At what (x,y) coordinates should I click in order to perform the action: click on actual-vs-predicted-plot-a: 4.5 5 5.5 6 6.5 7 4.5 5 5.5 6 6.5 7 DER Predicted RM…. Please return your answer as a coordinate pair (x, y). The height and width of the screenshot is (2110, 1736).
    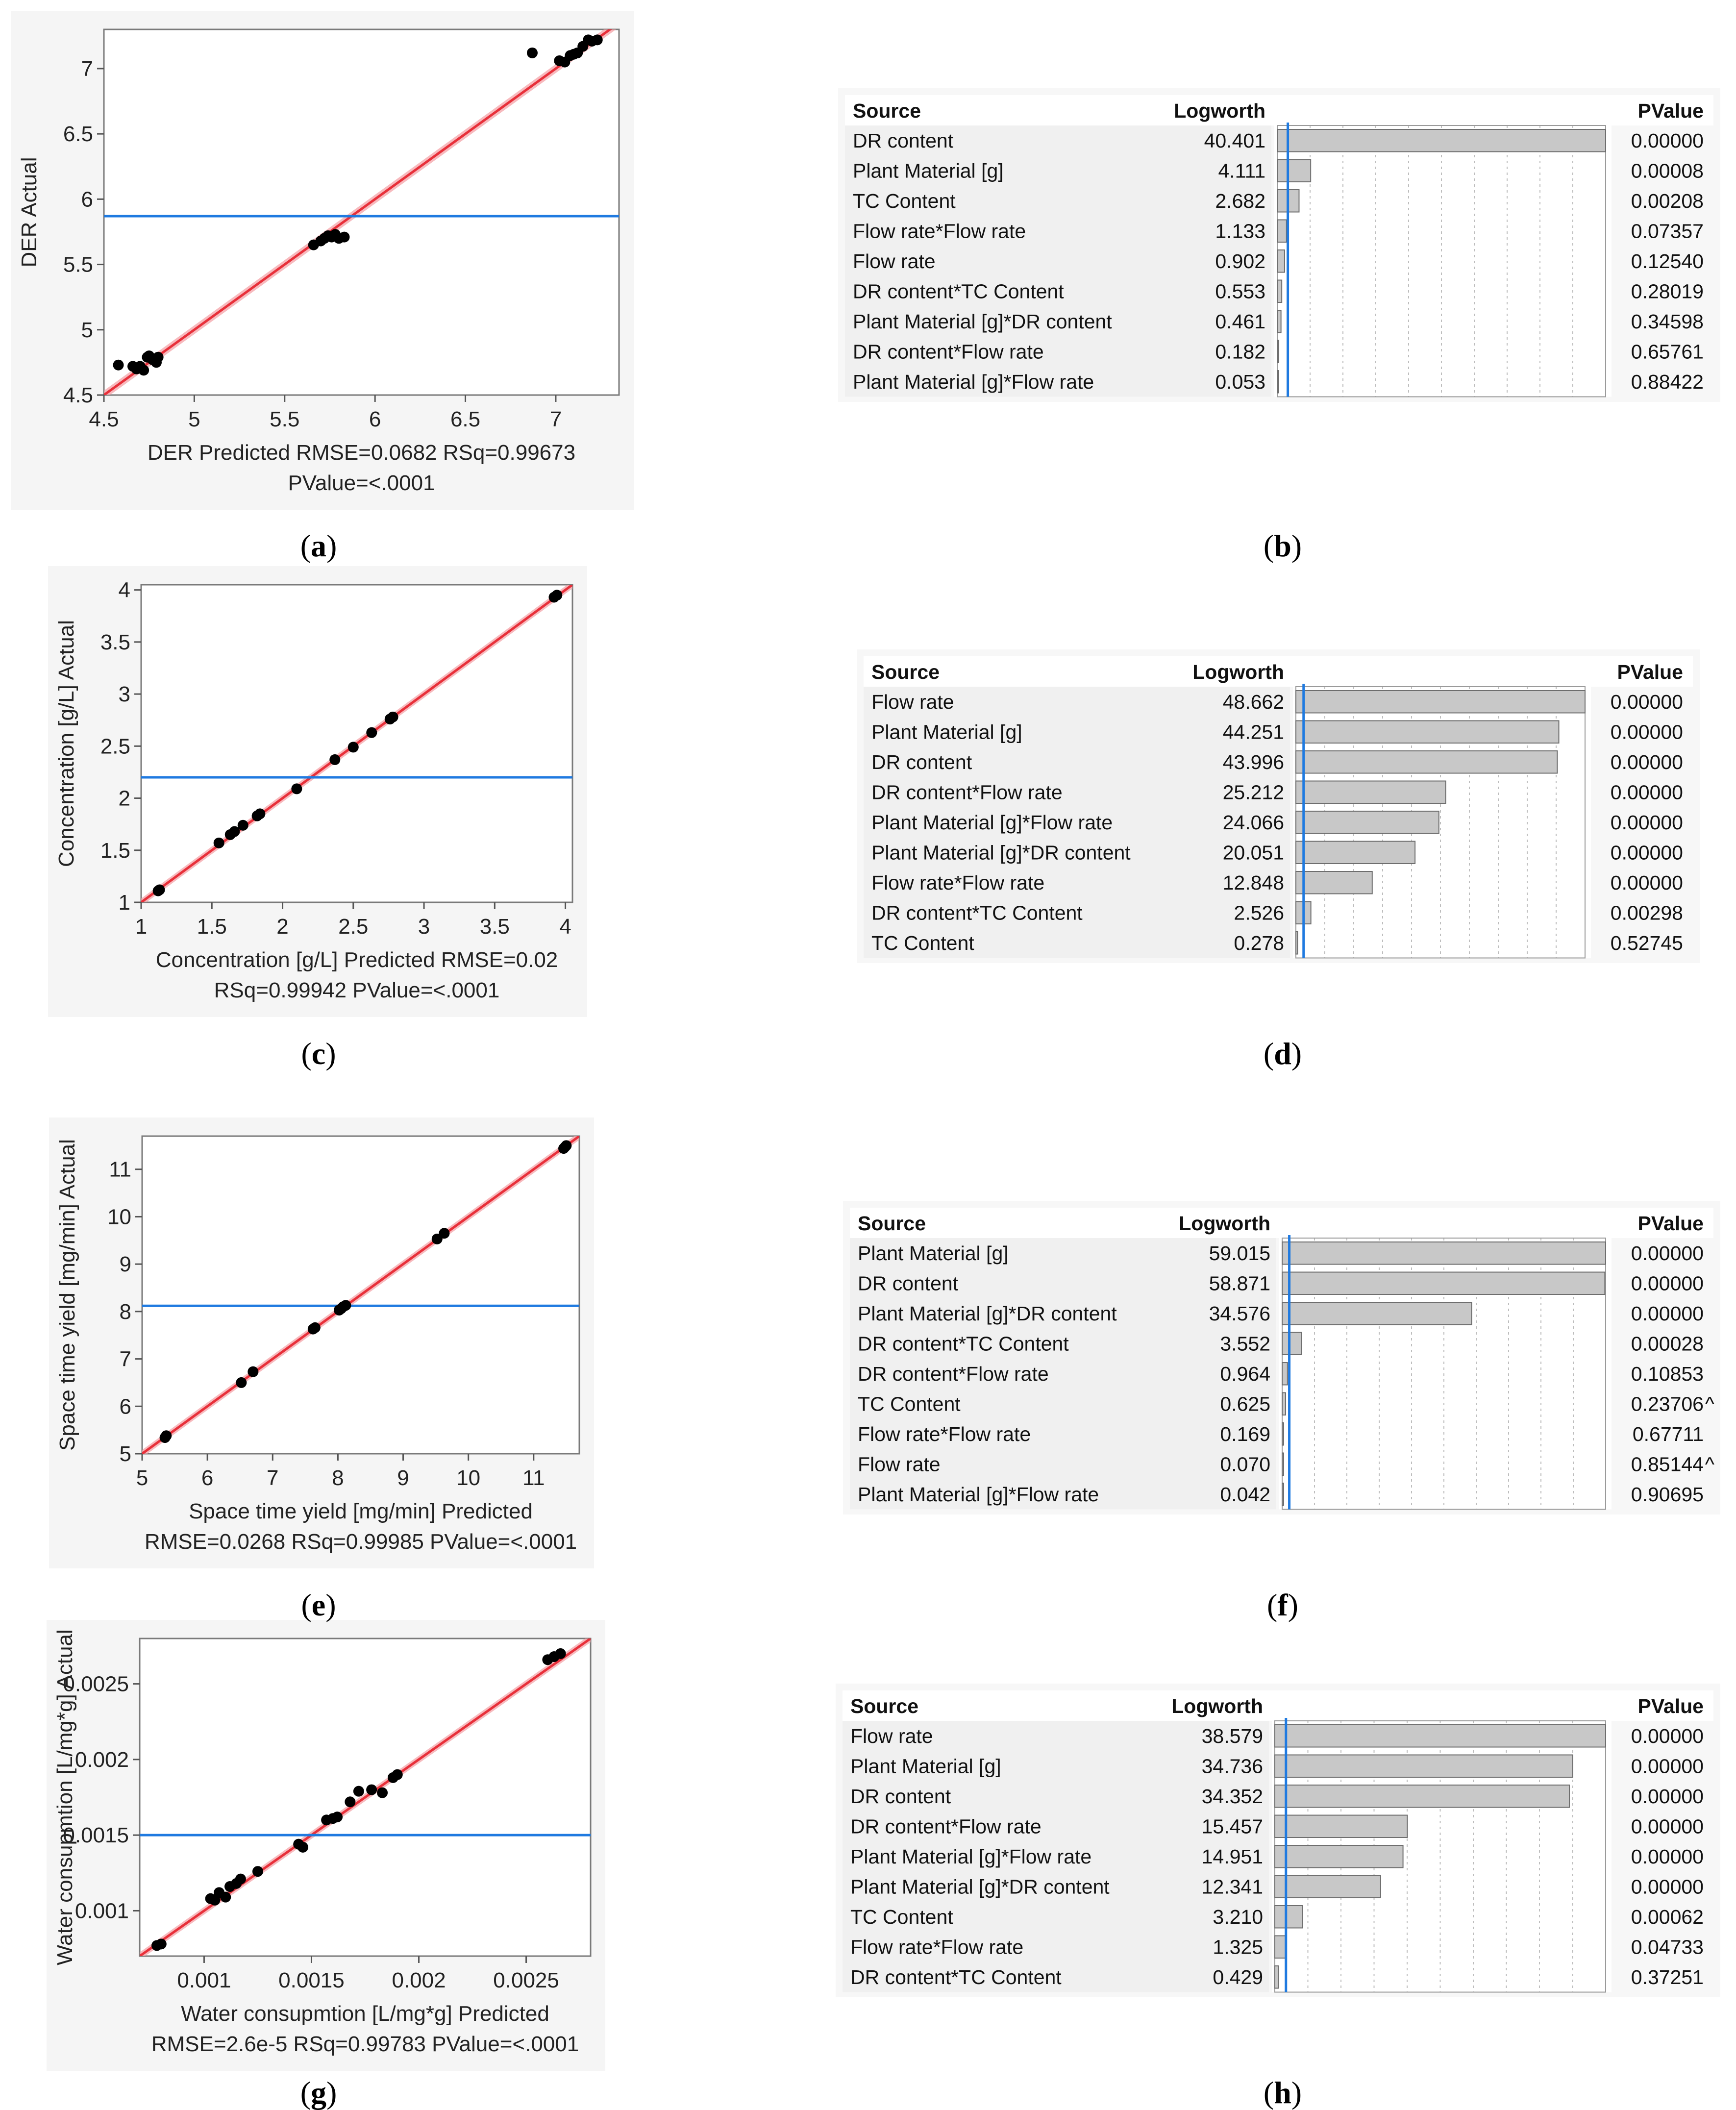
    Looking at the image, I should click on (323, 260).